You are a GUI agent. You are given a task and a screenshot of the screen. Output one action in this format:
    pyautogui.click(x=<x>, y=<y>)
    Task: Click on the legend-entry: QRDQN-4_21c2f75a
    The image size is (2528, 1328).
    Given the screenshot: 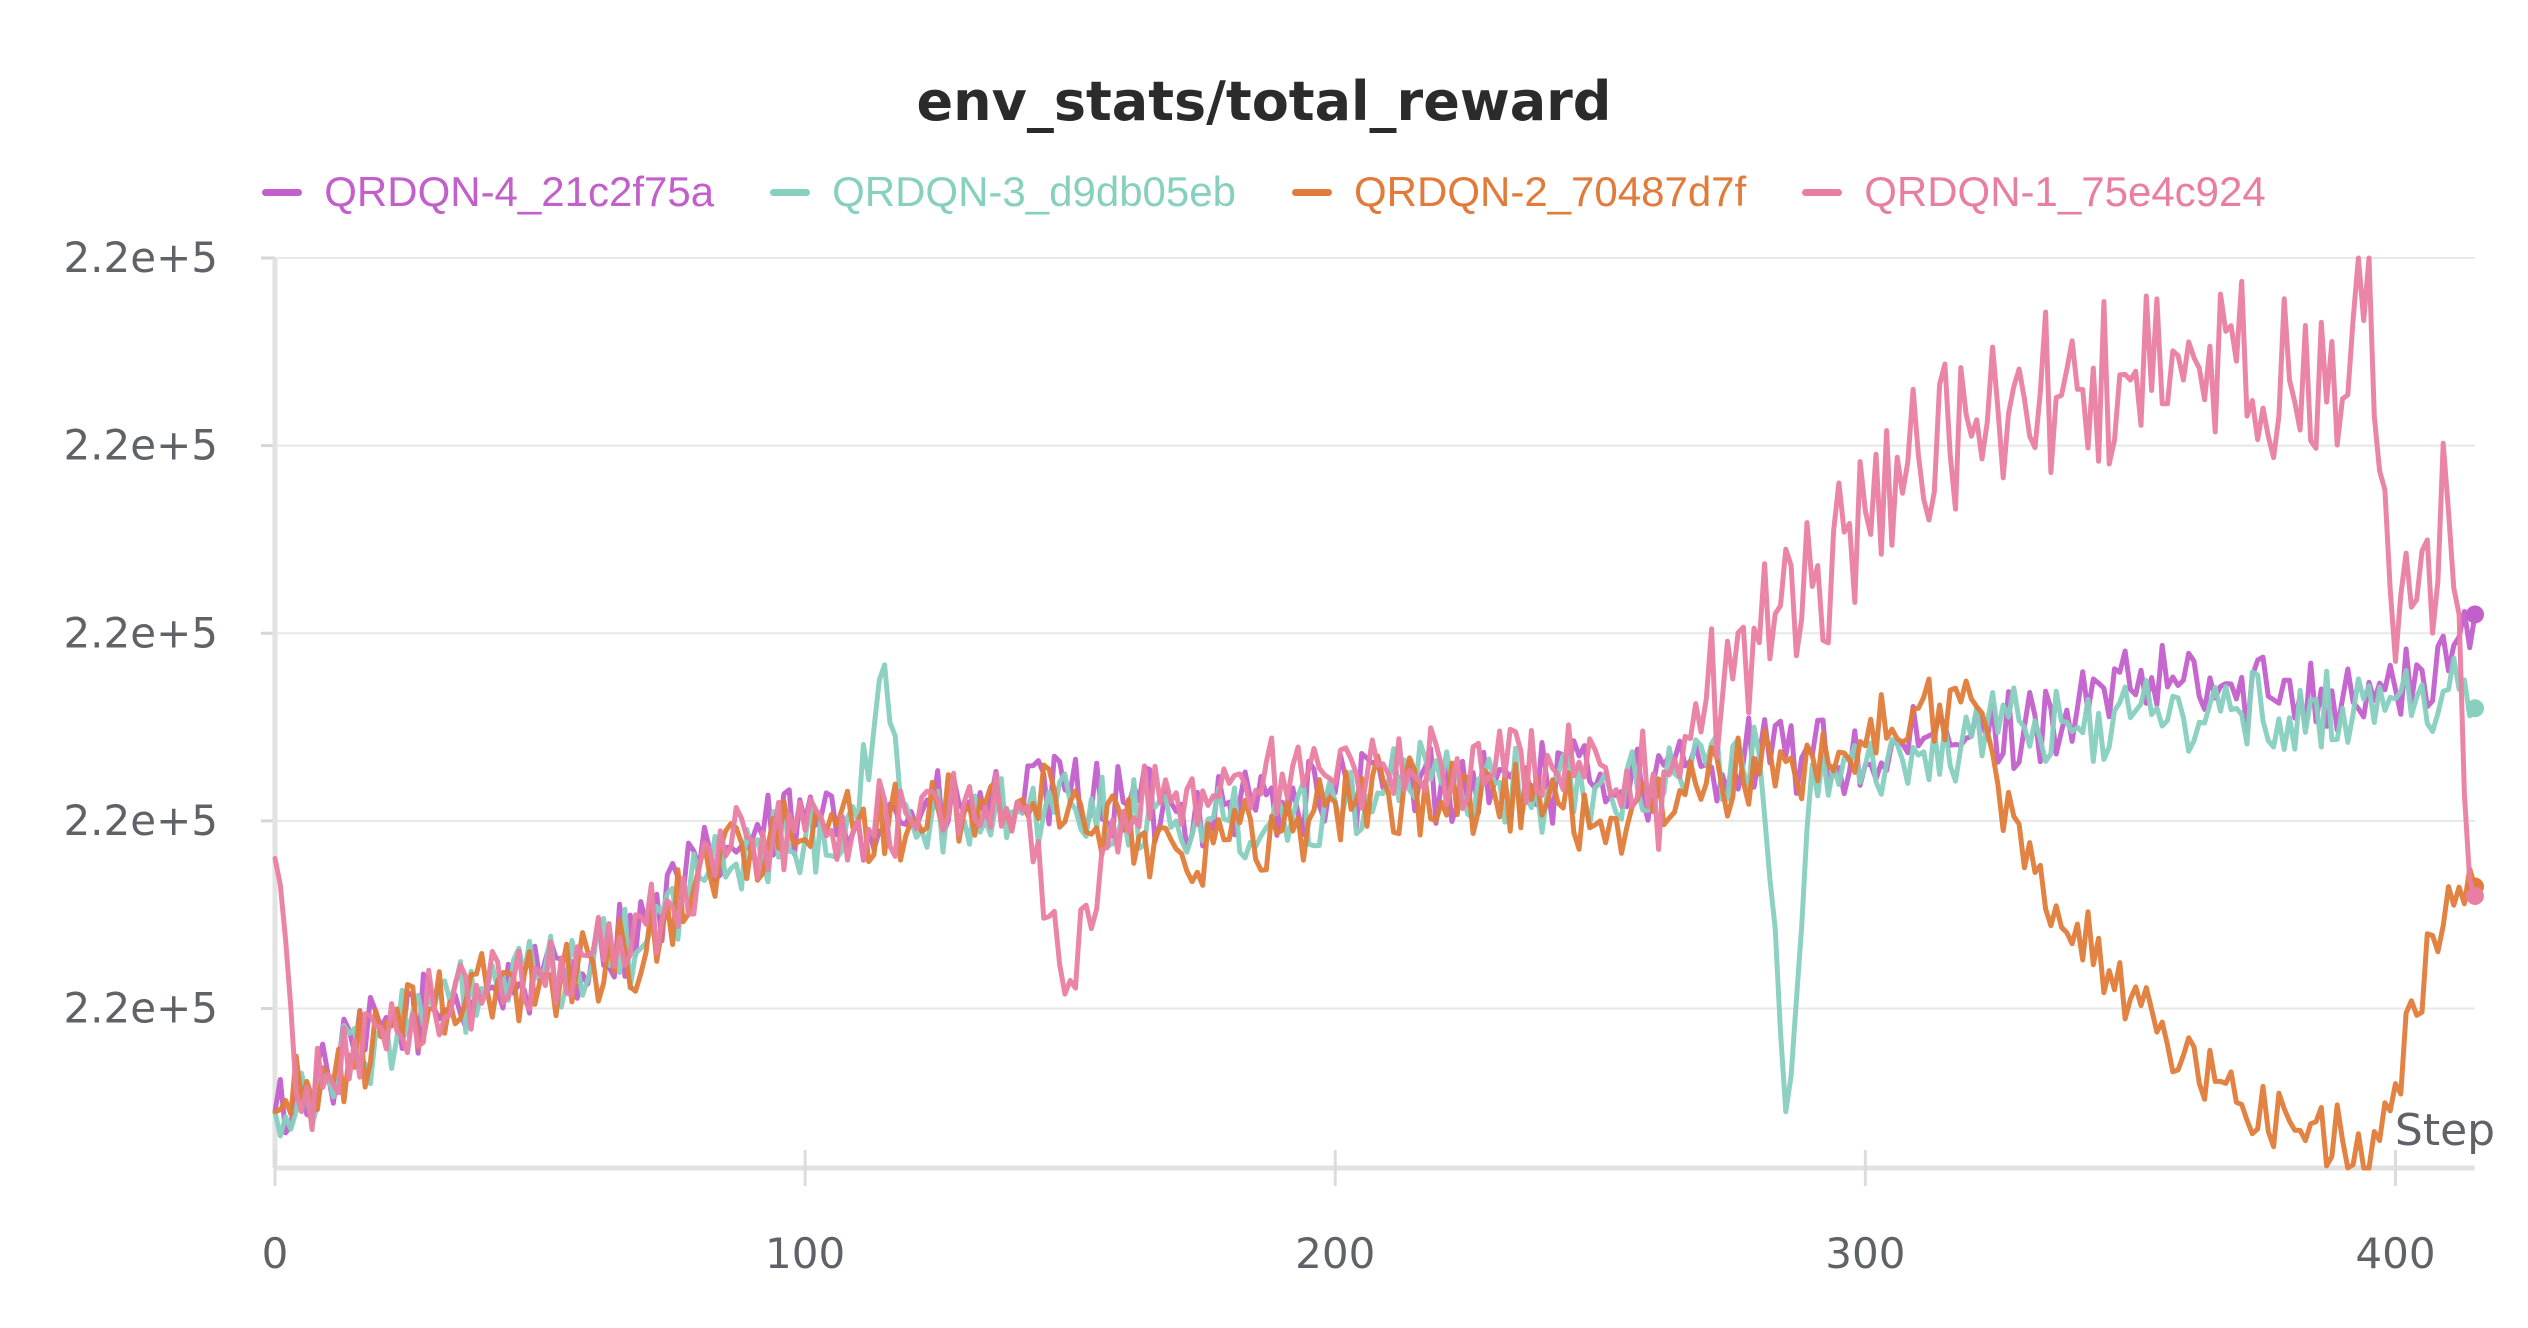 What is the action you would take?
    pyautogui.click(x=488, y=192)
    